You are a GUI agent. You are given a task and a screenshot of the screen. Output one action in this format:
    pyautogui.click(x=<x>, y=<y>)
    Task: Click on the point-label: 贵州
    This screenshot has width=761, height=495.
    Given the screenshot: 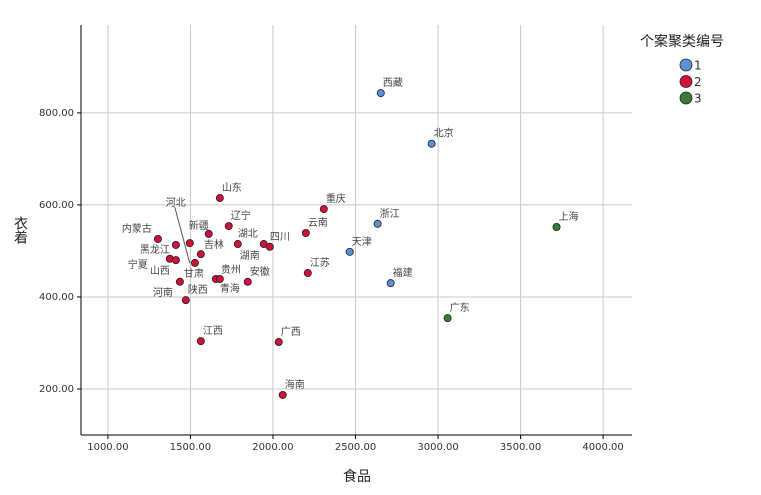 What is the action you would take?
    pyautogui.click(x=231, y=269)
    